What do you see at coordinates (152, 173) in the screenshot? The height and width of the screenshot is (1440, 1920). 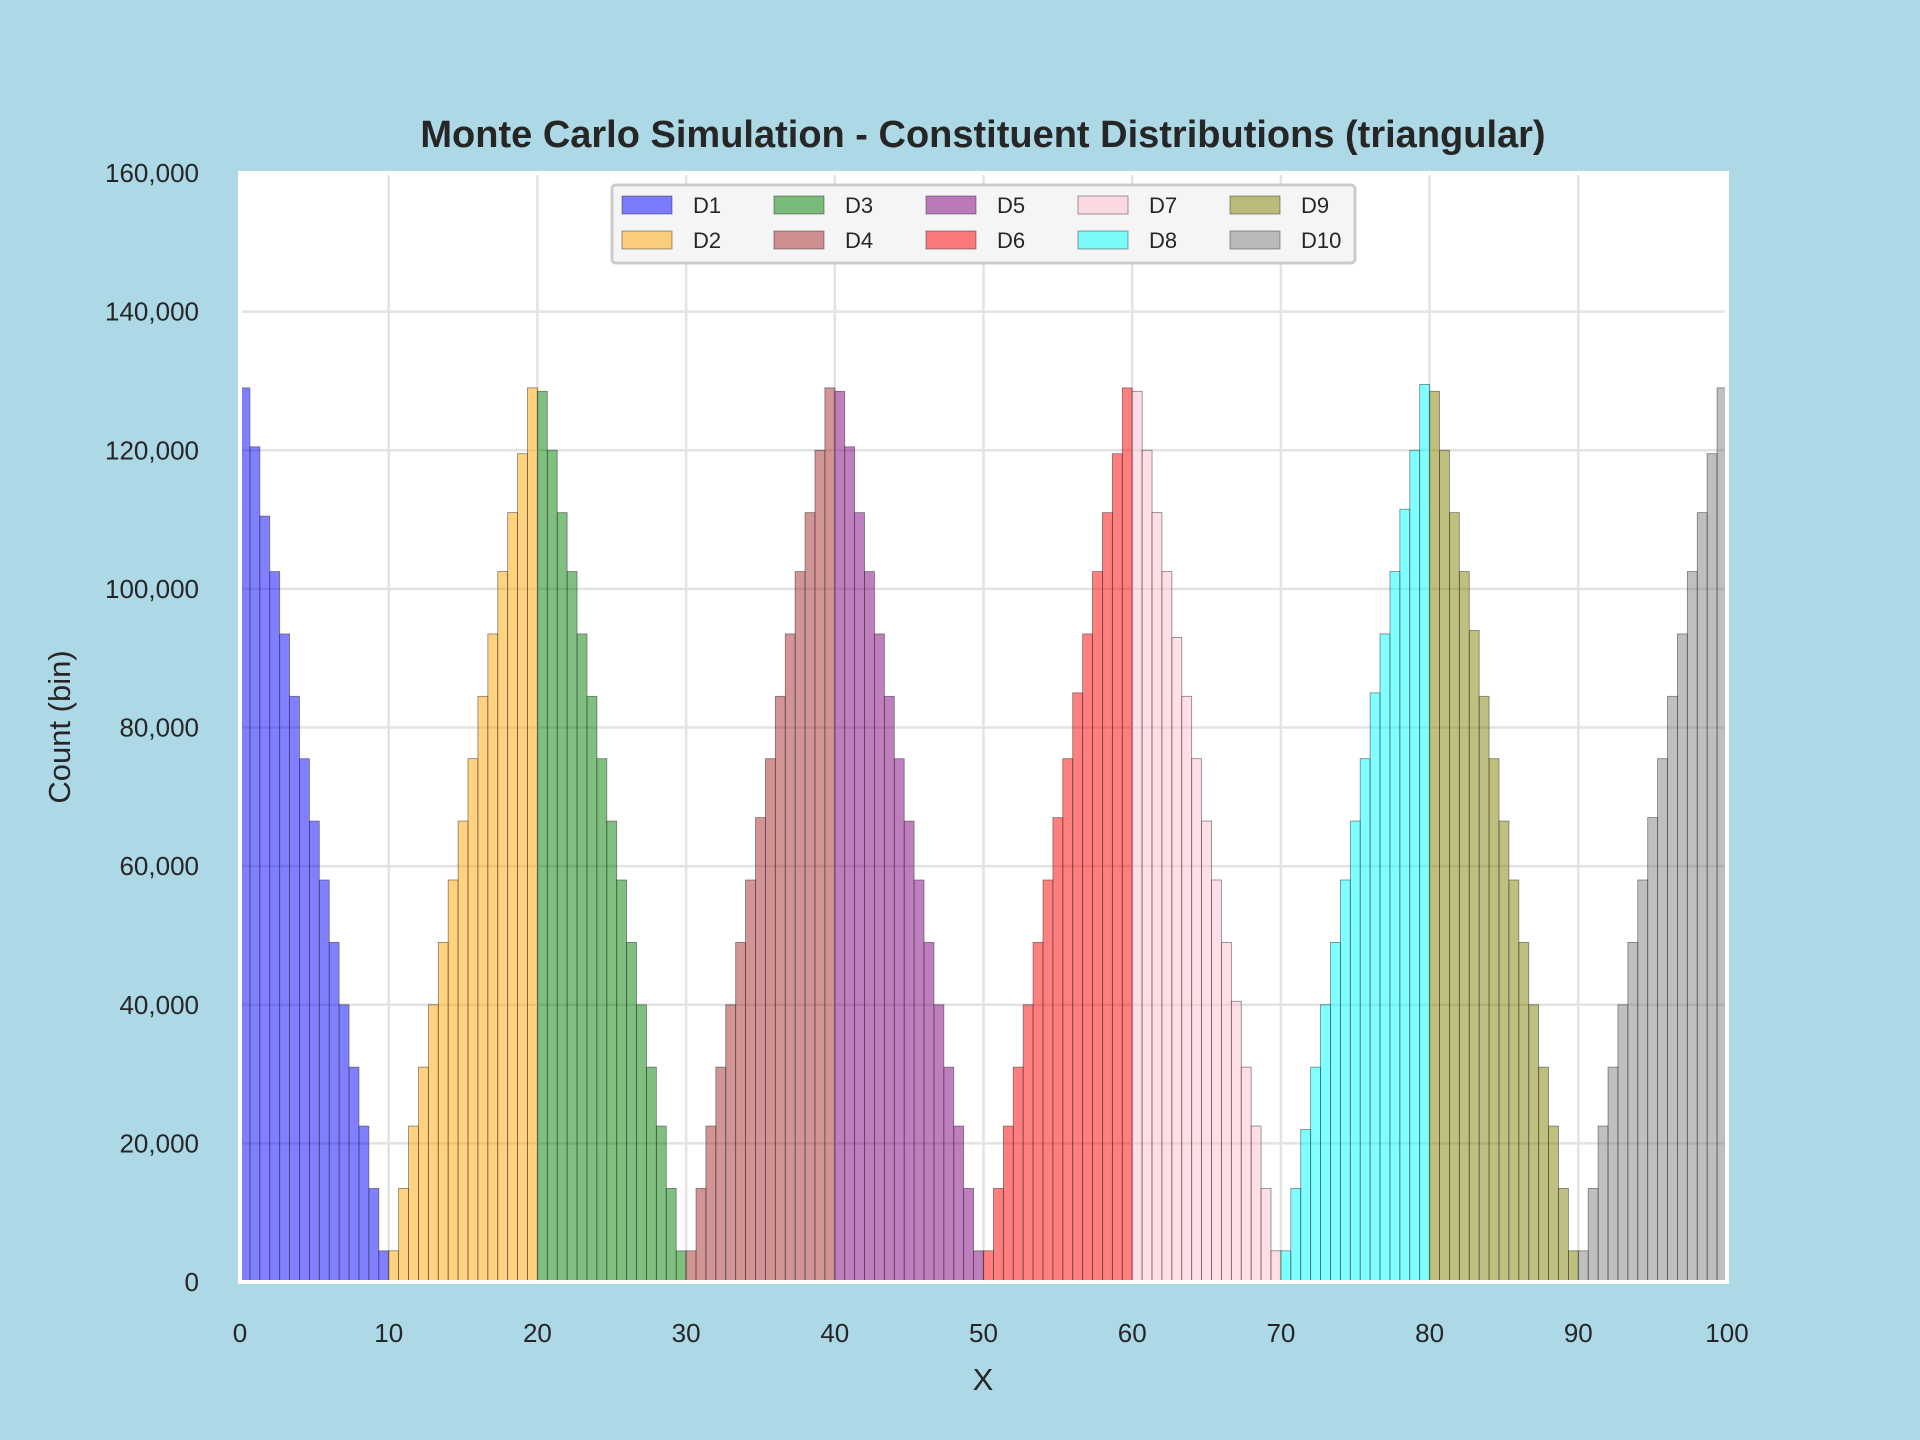 I see `y-tick-label: 160,000` at bounding box center [152, 173].